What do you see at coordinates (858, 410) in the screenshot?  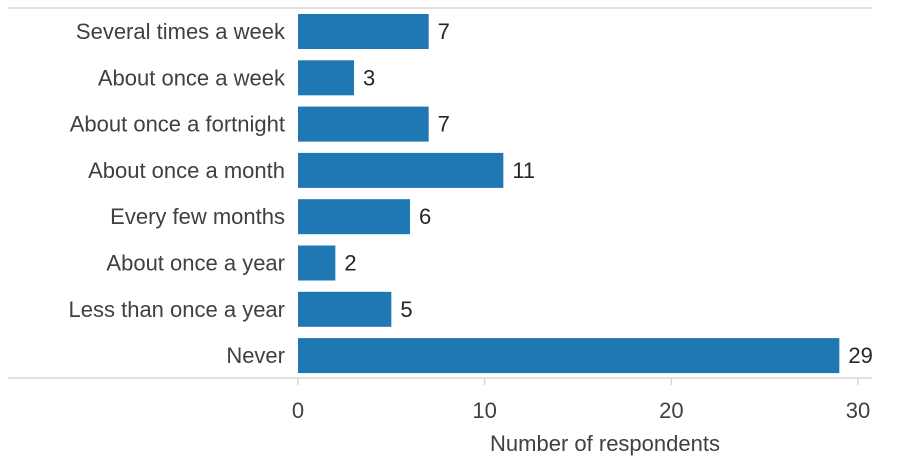 I see `x-tick-label: 30` at bounding box center [858, 410].